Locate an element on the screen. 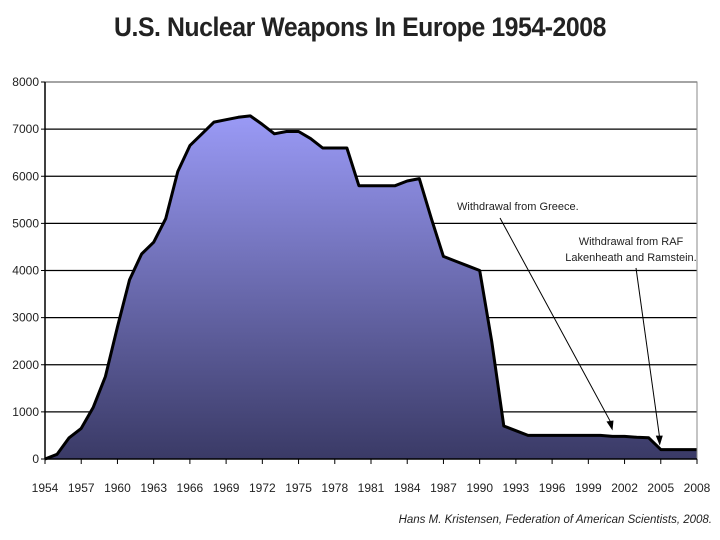 This screenshot has height=540, width=720. annotation-raf-line1: Withdrawal from RAF is located at coordinates (631, 242).